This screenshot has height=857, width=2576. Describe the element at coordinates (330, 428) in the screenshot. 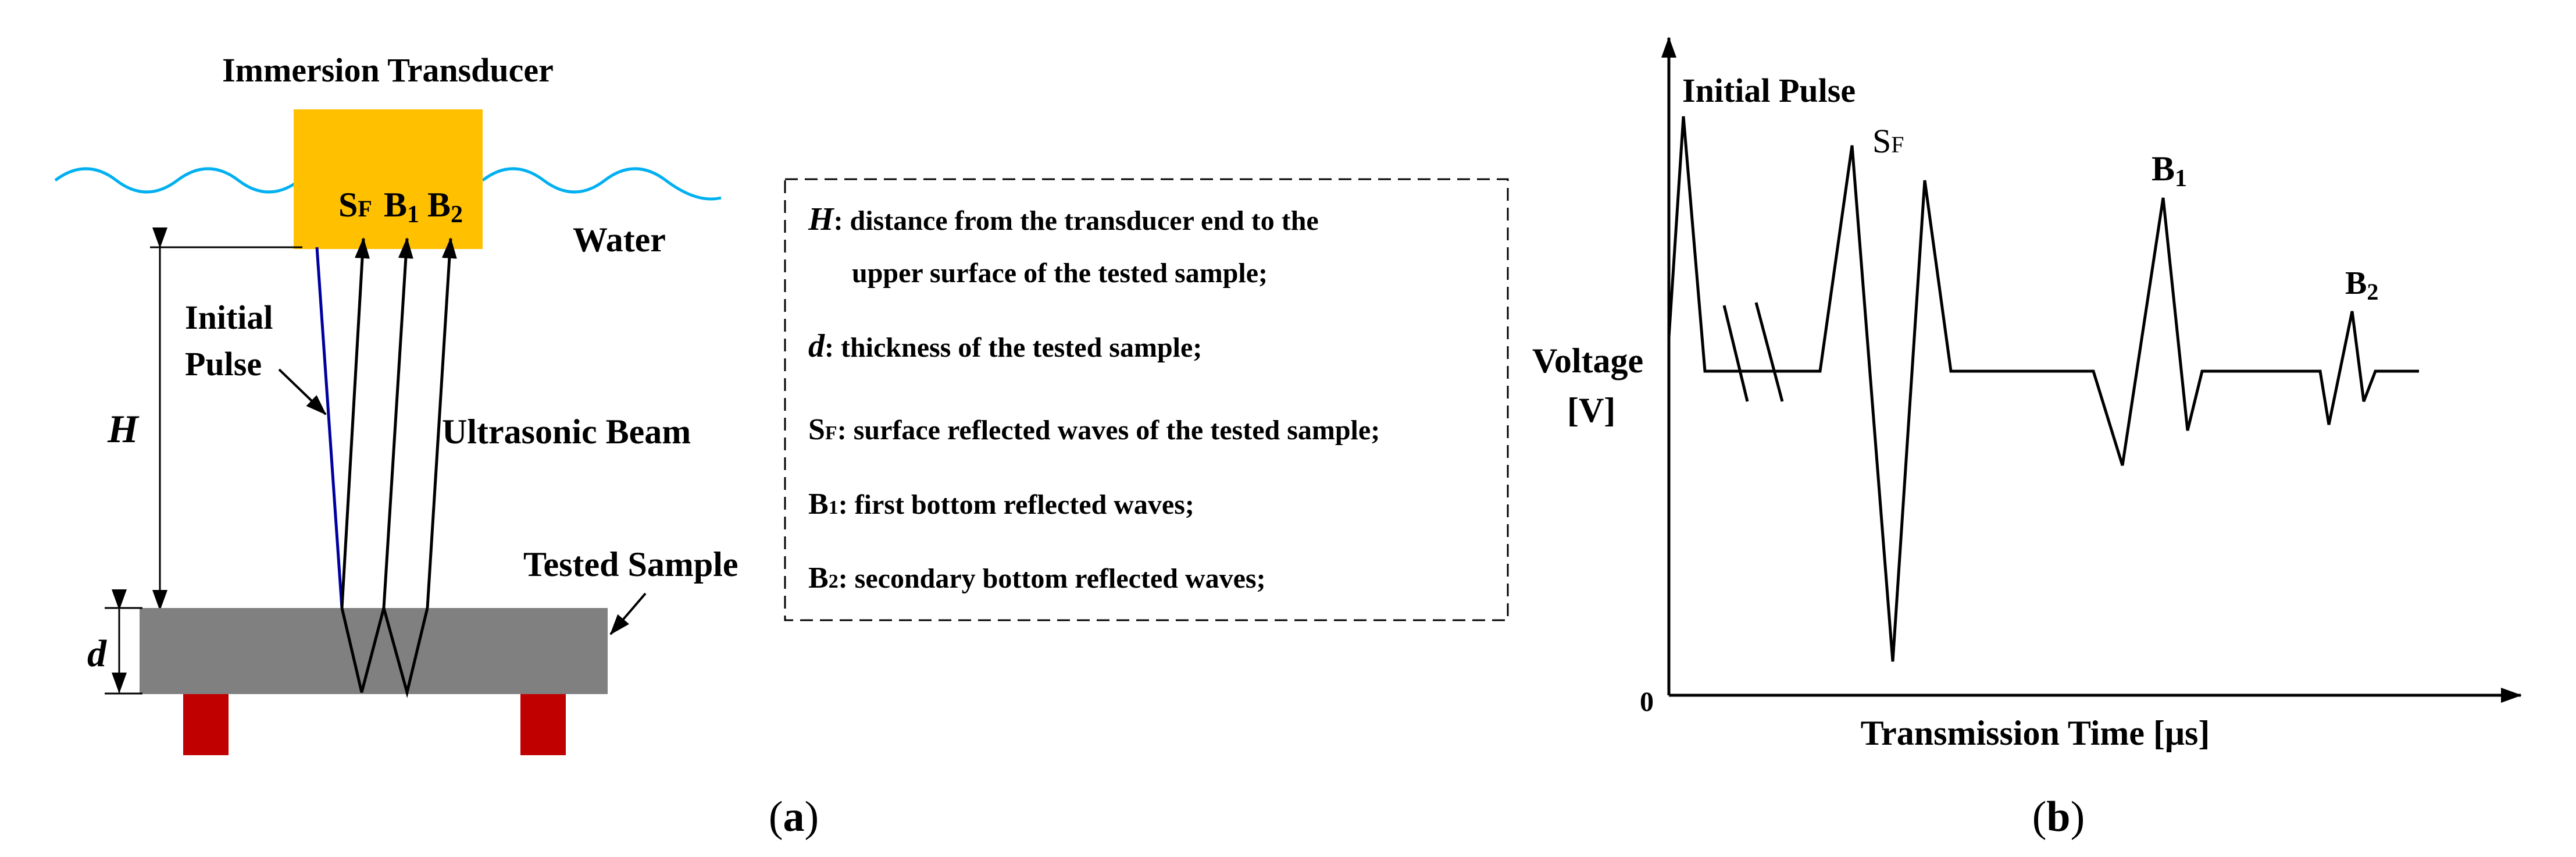

I see `initial-pulse-ray` at that location.